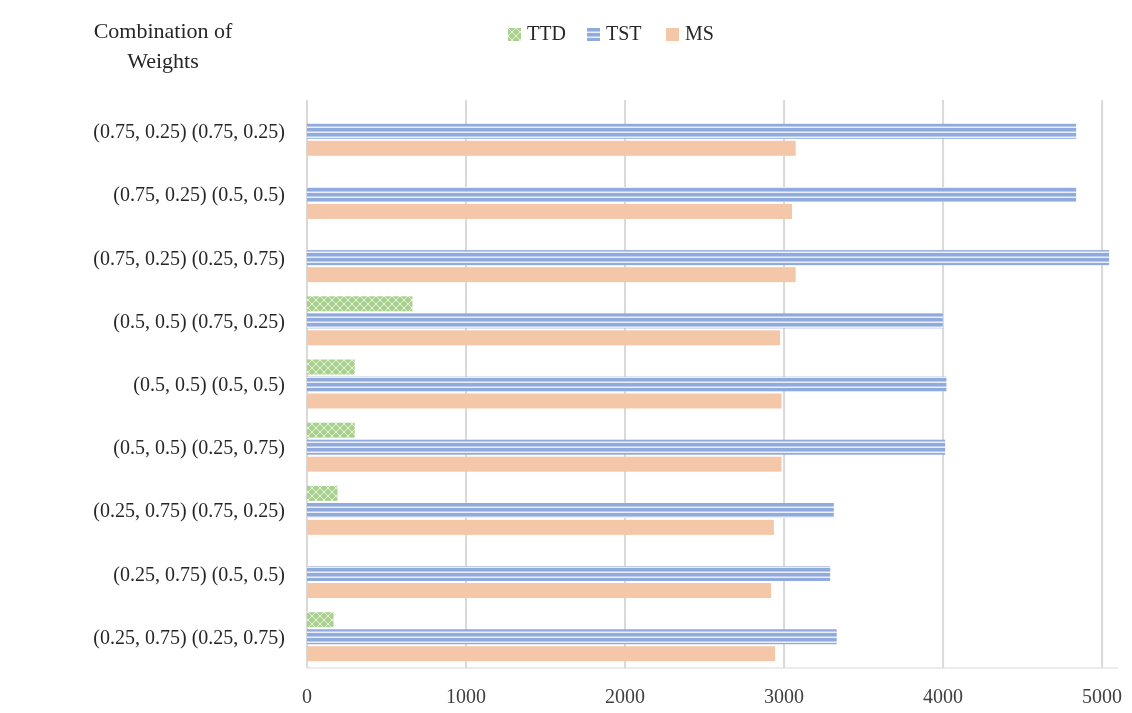 This screenshot has height=713, width=1132. I want to click on y-tick-label: (0.75, 0.25) (0.75, 0.25), so click(189, 132).